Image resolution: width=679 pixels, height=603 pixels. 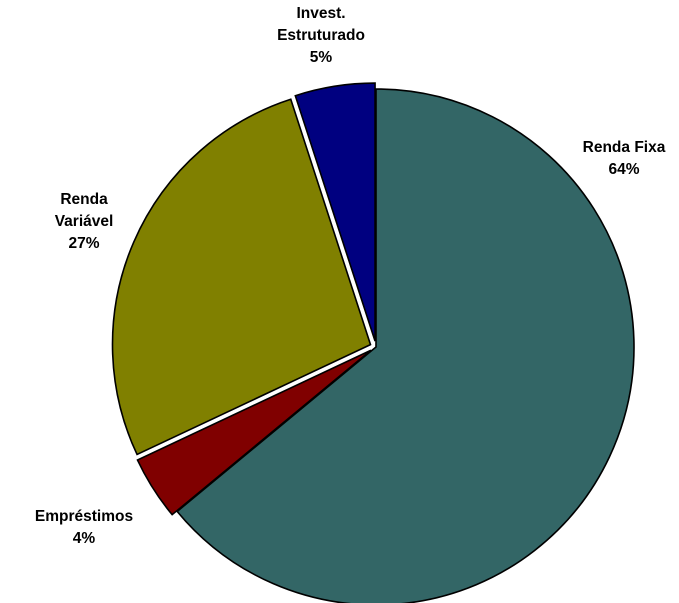 I want to click on slice-name-label: Estruturado, so click(x=321, y=35).